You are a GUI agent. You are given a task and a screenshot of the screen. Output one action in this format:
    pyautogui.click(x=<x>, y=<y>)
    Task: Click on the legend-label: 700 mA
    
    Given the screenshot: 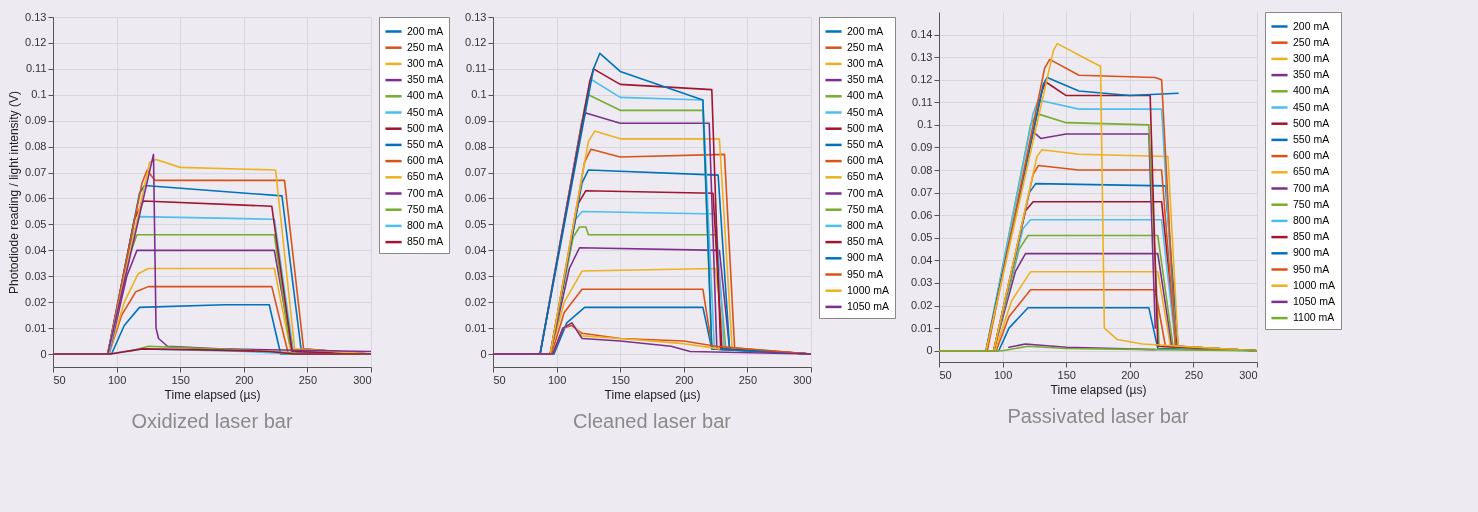 What is the action you would take?
    pyautogui.click(x=1311, y=187)
    